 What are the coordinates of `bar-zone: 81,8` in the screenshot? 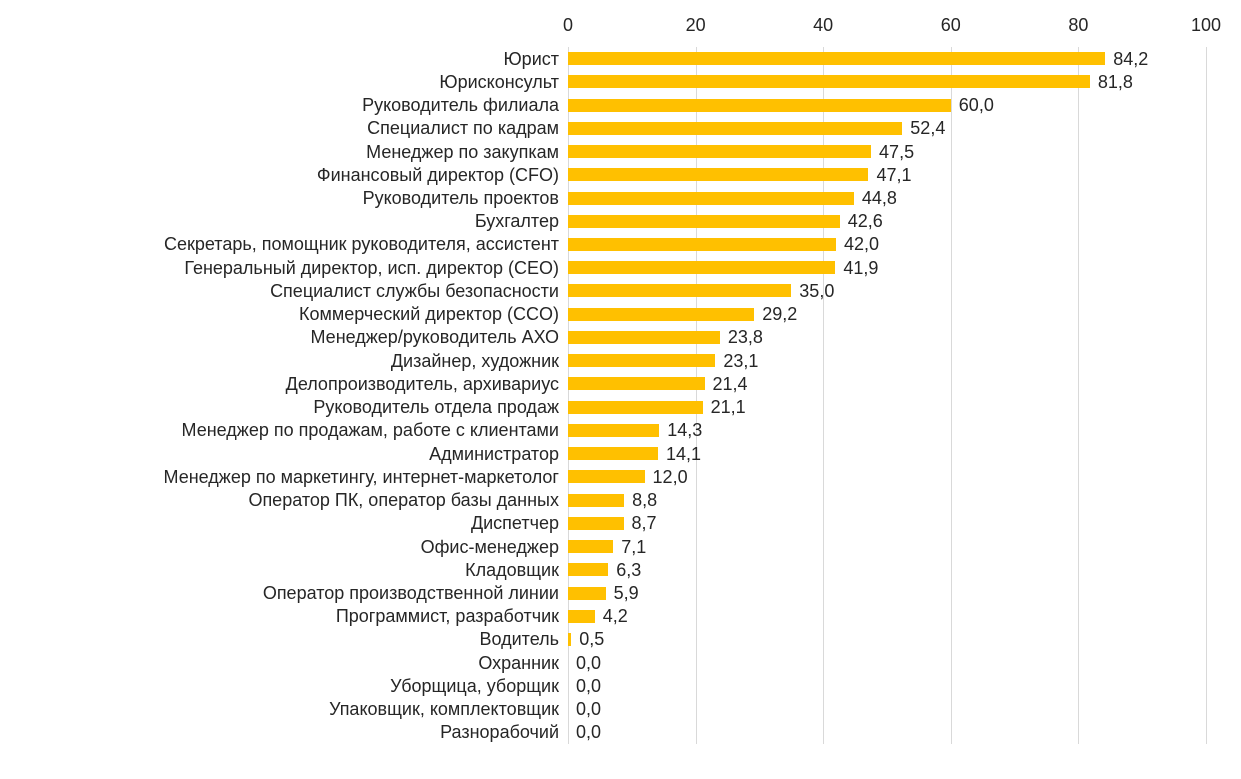 It's located at (904, 81).